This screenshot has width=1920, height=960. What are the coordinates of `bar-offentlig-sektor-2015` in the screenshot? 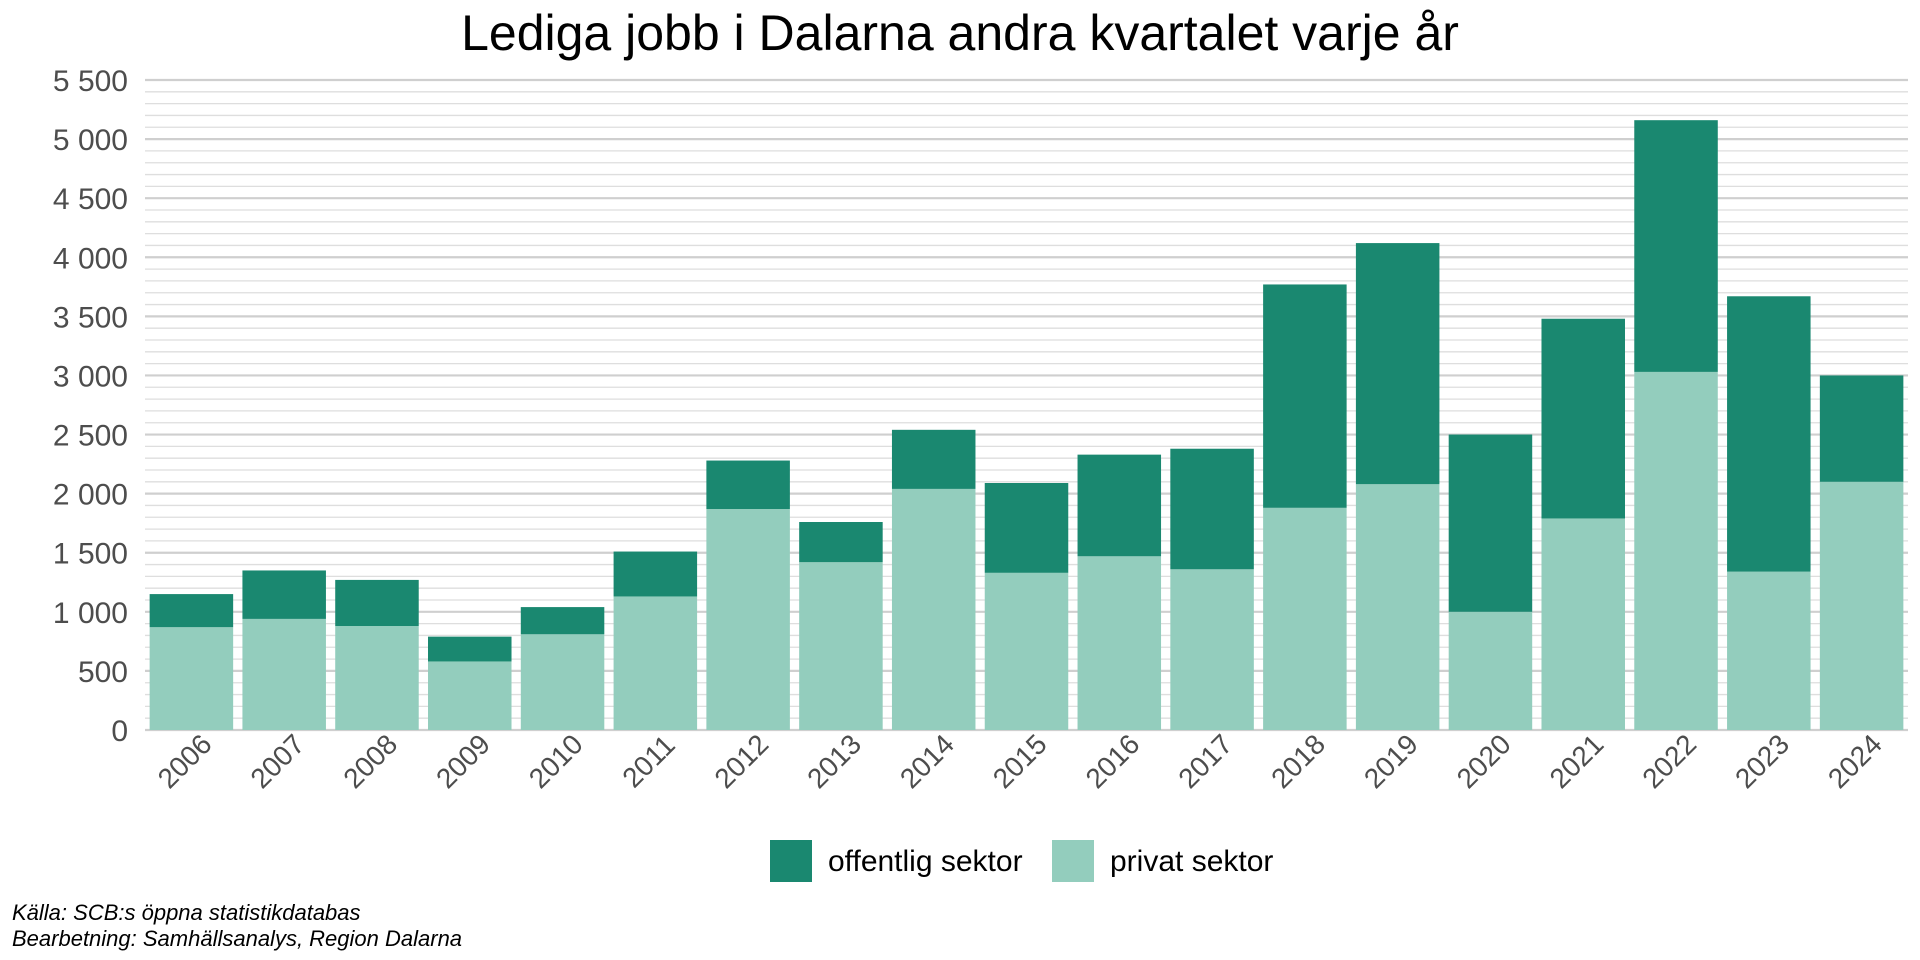 It's located at (1026, 528).